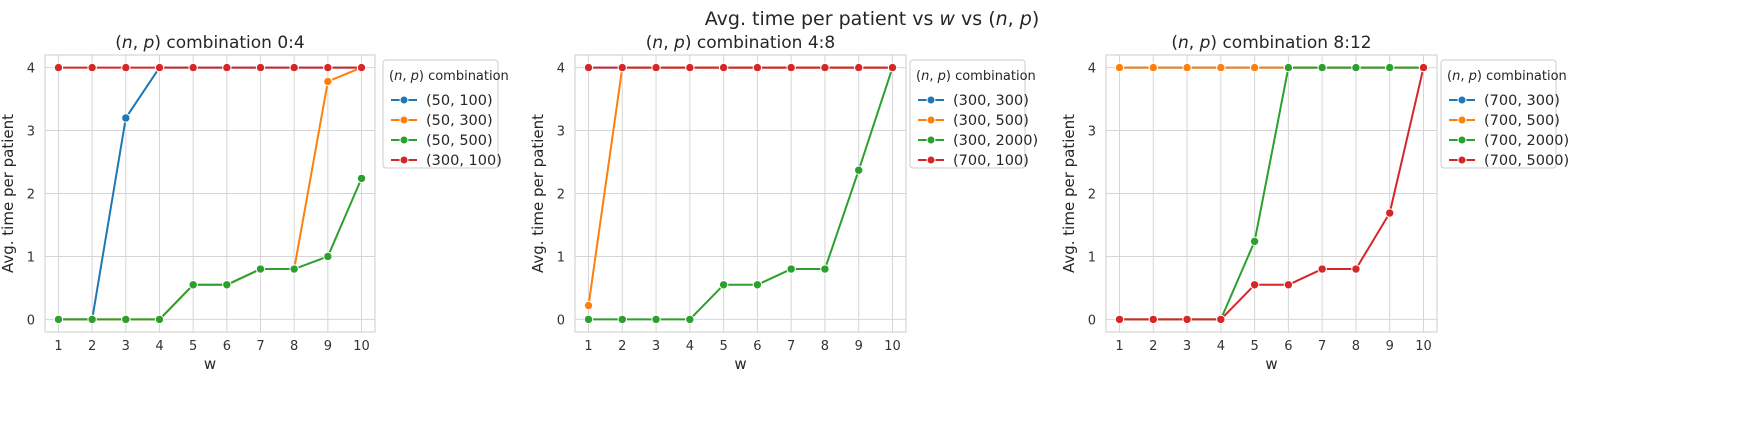 Image resolution: width=1744 pixels, height=422 pixels. What do you see at coordinates (31, 132) in the screenshot?
I see `y-tick-label: 3` at bounding box center [31, 132].